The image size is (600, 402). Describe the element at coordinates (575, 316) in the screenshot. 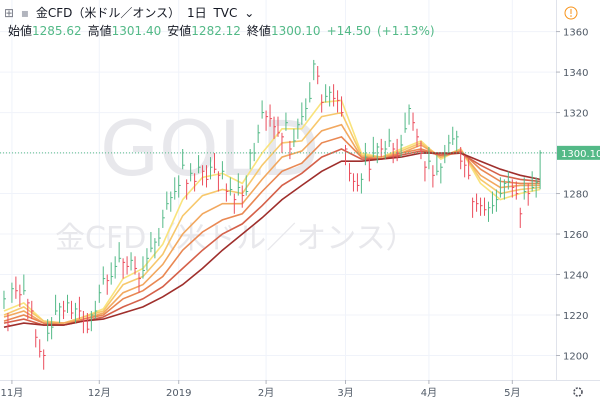

I see `y-tick-label: 1220` at that location.